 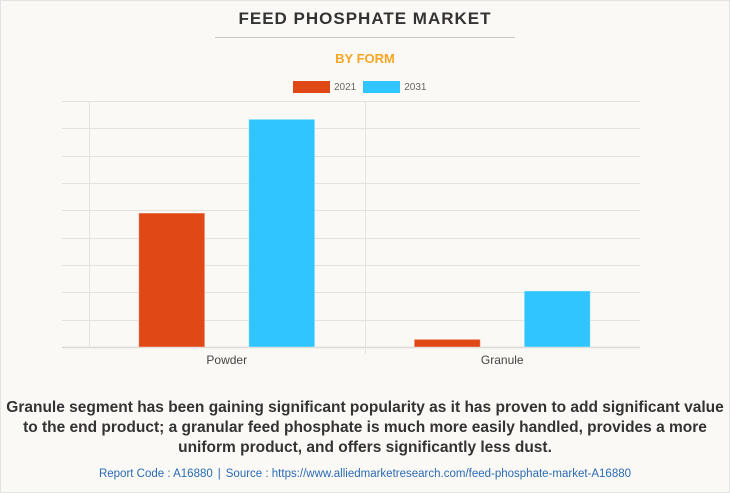 What do you see at coordinates (155, 474) in the screenshot?
I see `report-code: Report Code : A16880` at bounding box center [155, 474].